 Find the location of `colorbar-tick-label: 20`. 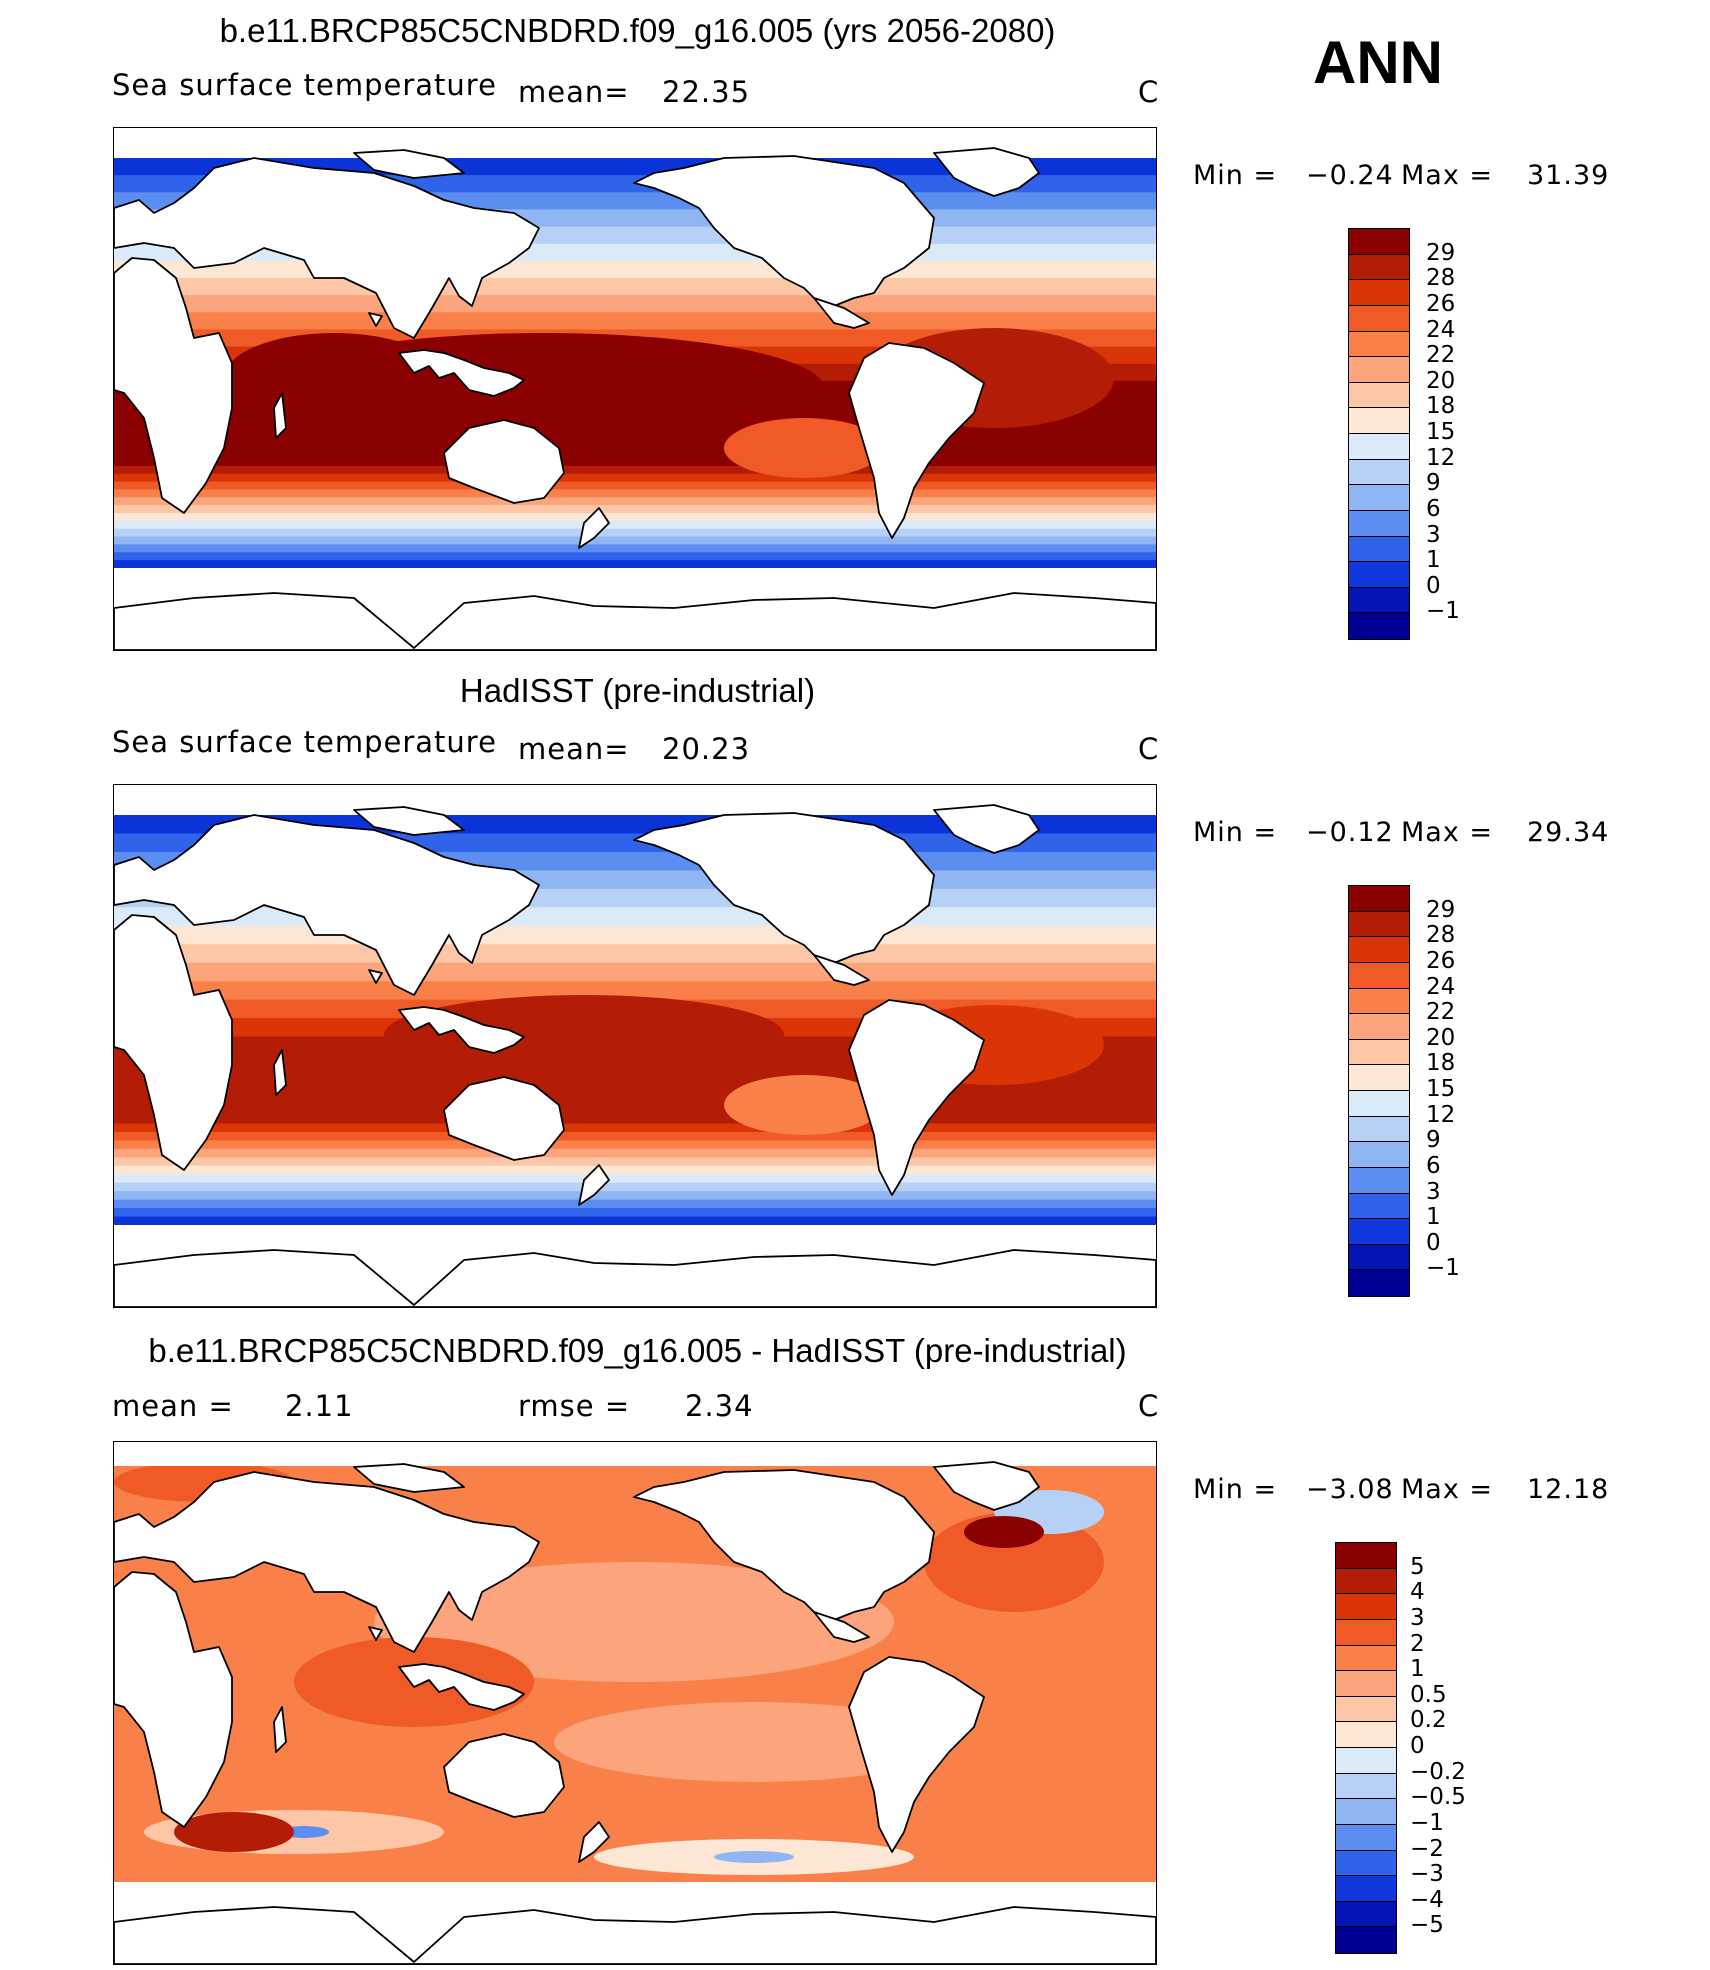

colorbar-tick-label: 20 is located at coordinates (1441, 380).